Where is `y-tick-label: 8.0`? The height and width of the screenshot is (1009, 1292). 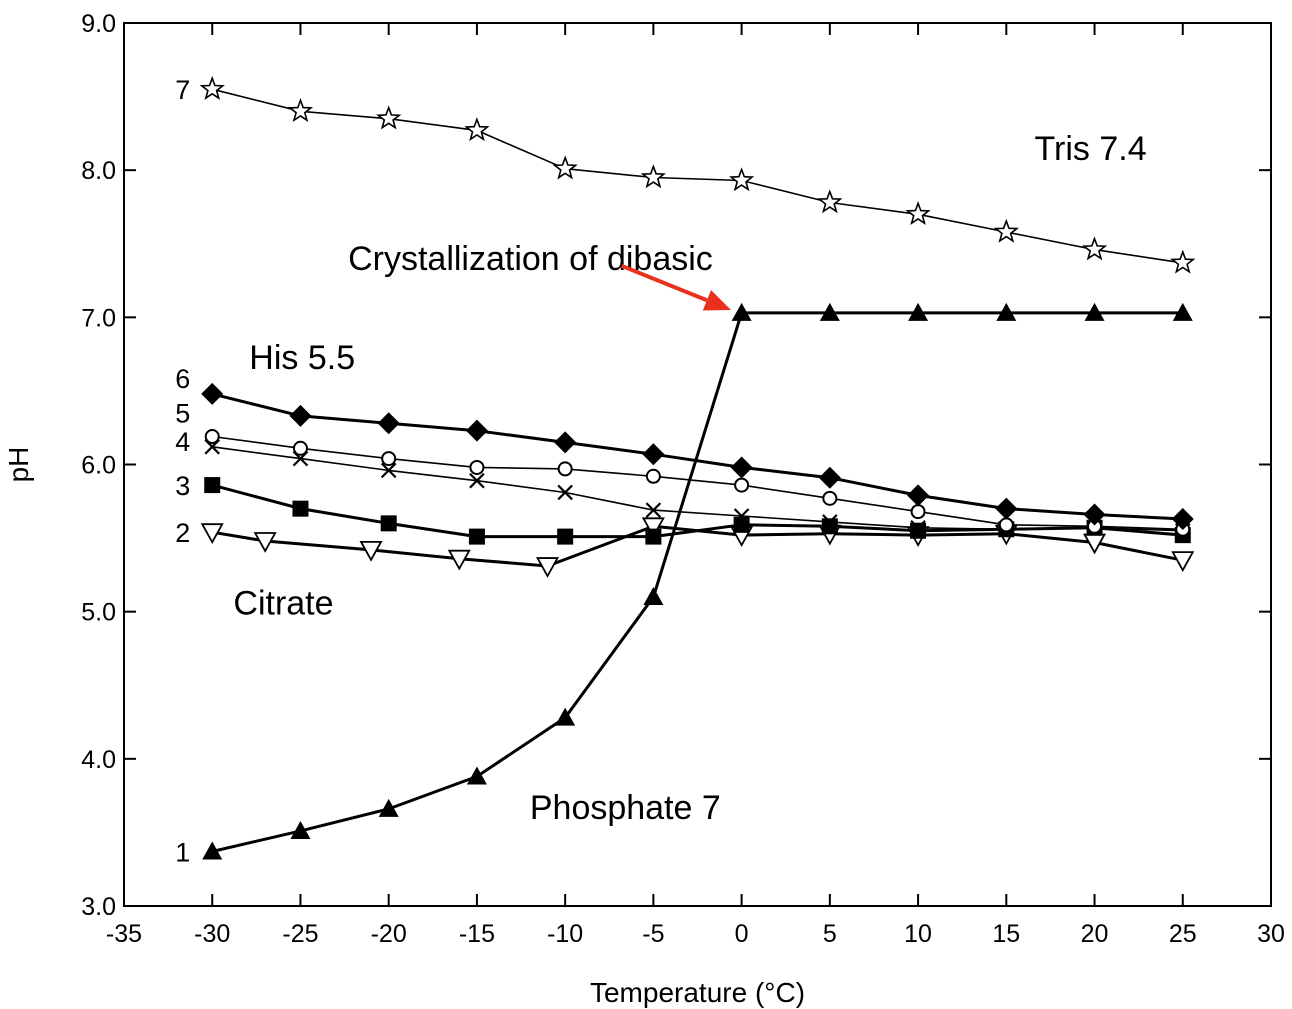
y-tick-label: 8.0 is located at coordinates (98, 171).